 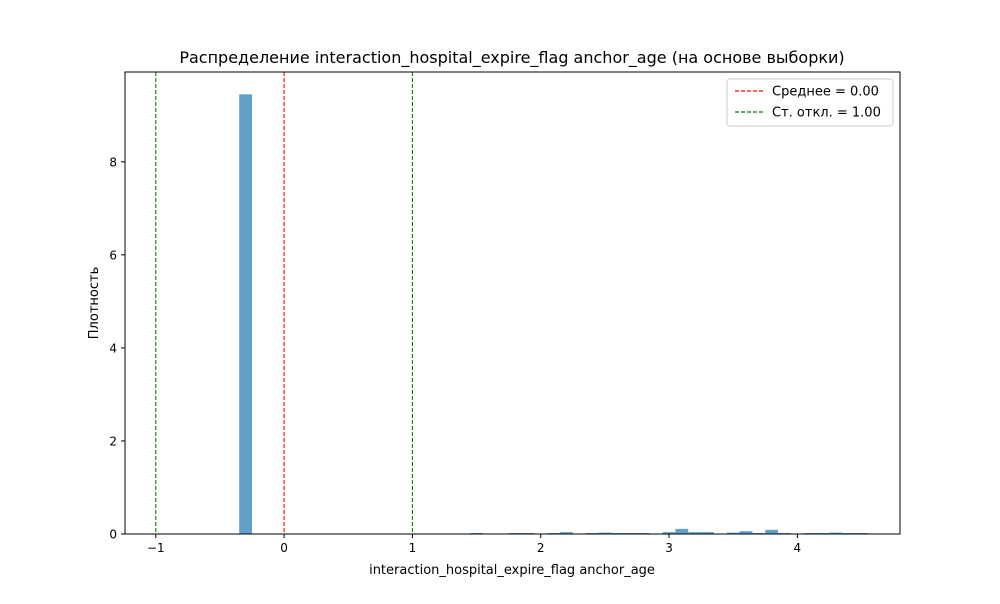 What do you see at coordinates (113, 535) in the screenshot?
I see `y-tick-label: 0` at bounding box center [113, 535].